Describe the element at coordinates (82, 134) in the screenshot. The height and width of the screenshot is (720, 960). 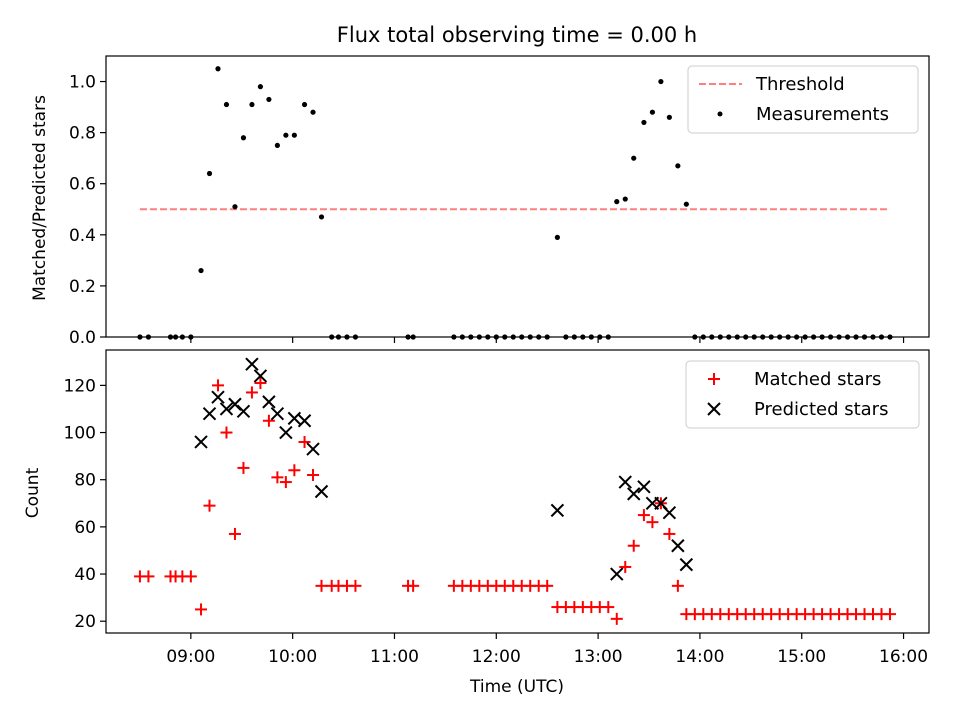
I see `top-y-tick-label: 0.8` at that location.